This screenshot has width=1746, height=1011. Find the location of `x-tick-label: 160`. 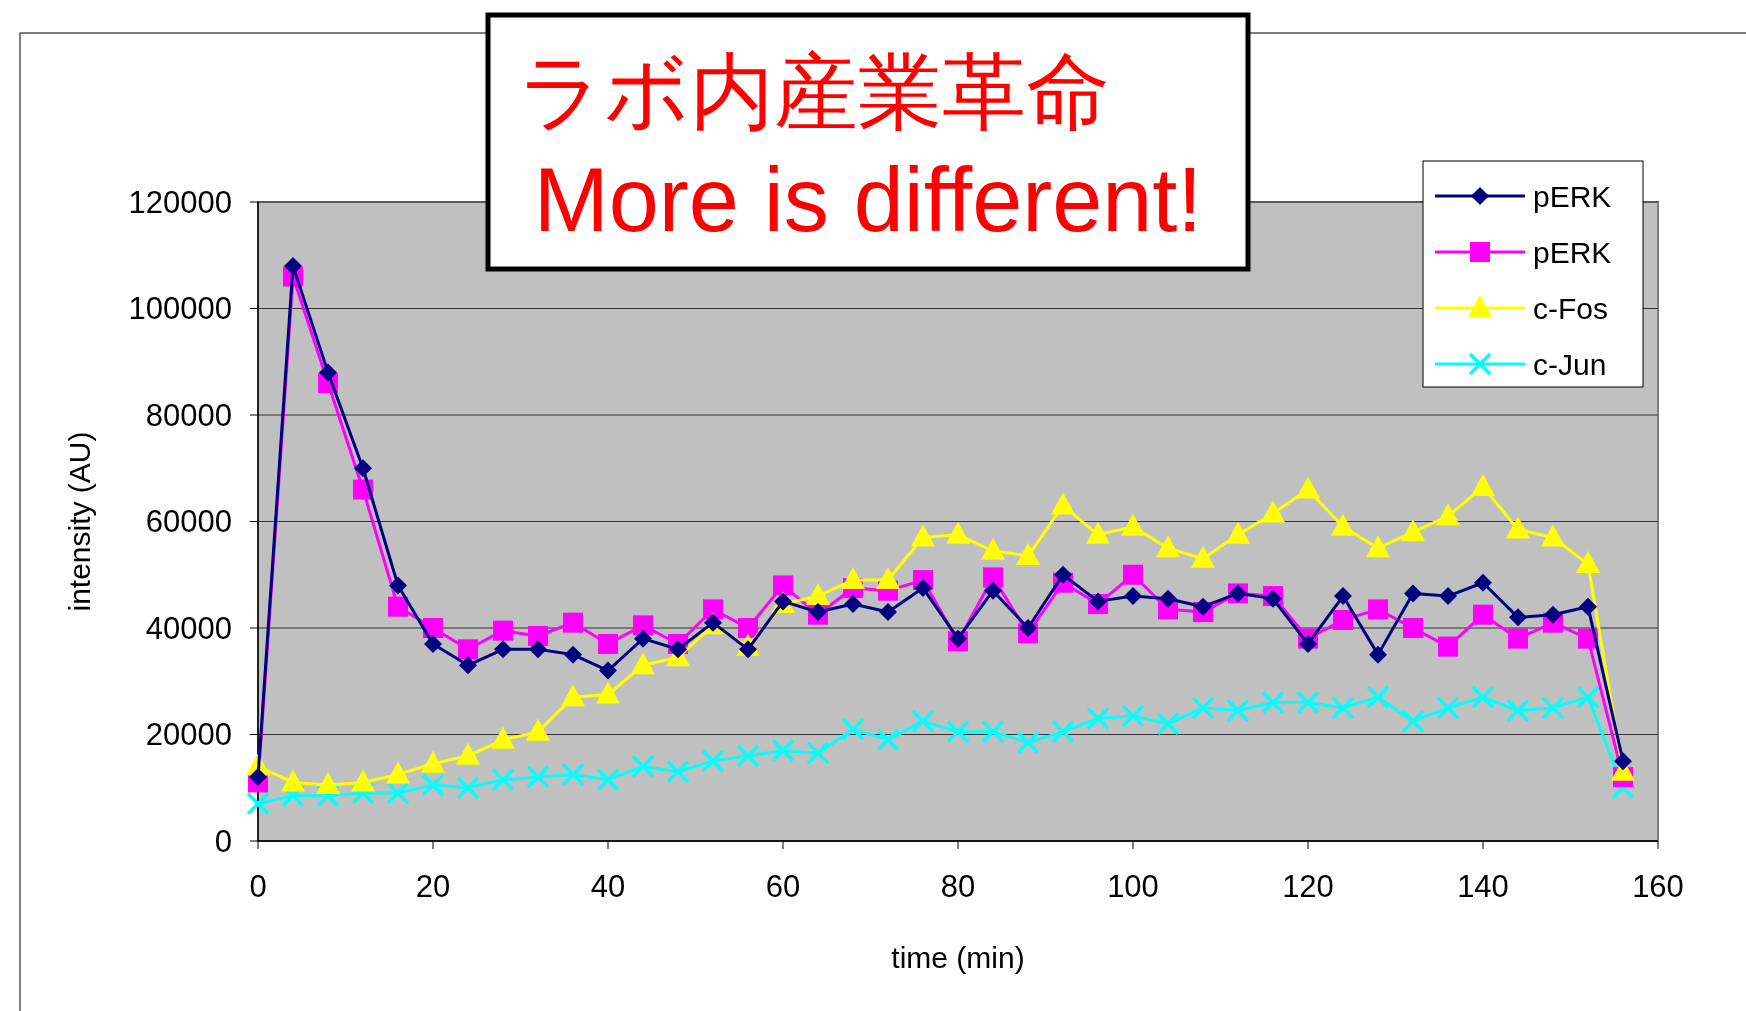

x-tick-label: 160 is located at coordinates (1658, 886).